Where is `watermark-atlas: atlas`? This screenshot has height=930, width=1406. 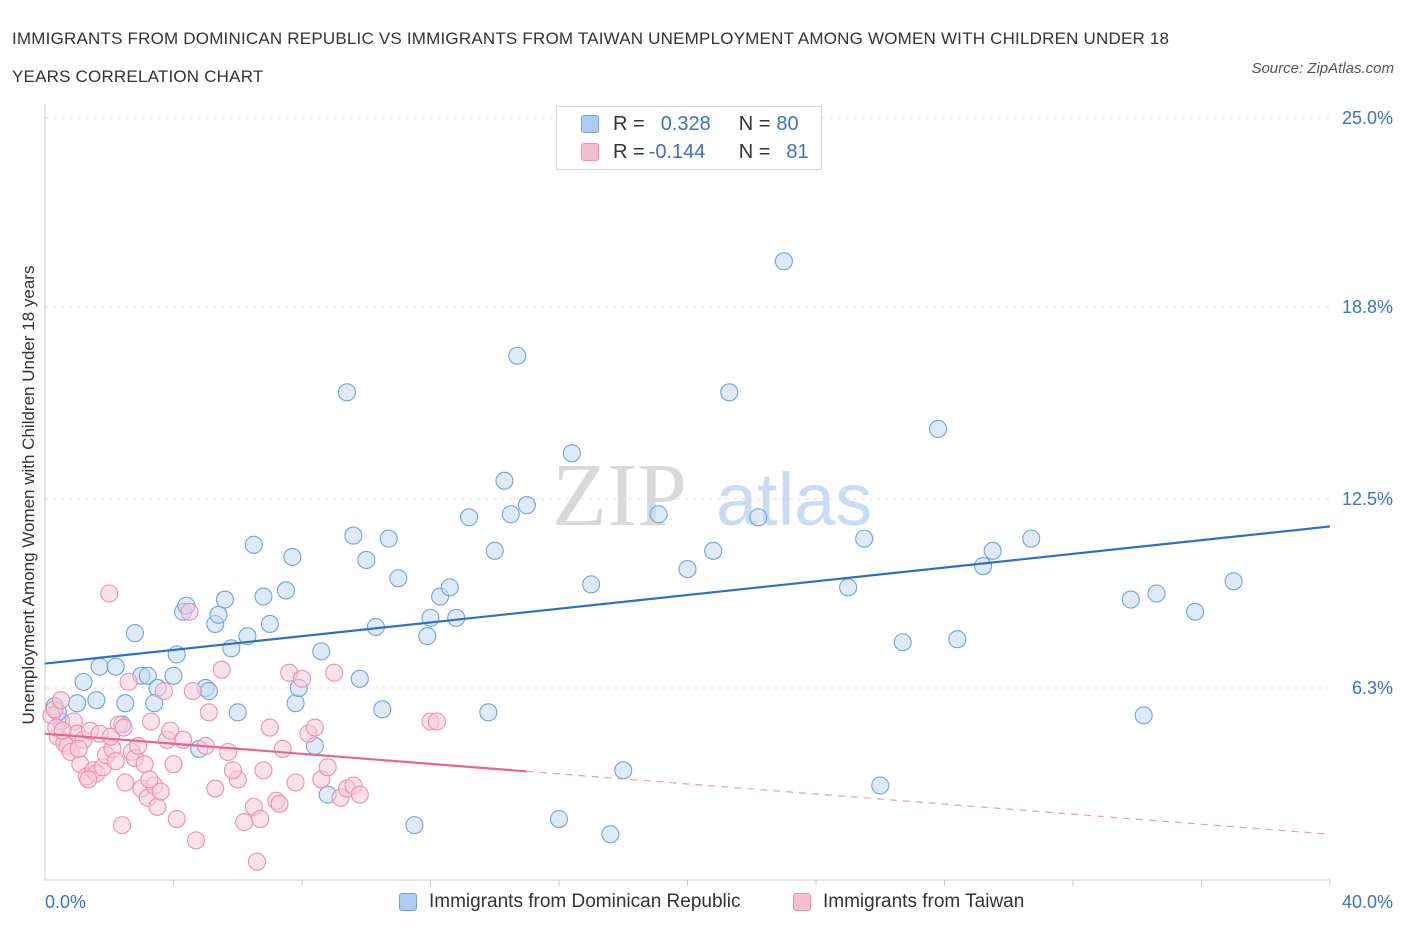 watermark-atlas: atlas is located at coordinates (794, 499).